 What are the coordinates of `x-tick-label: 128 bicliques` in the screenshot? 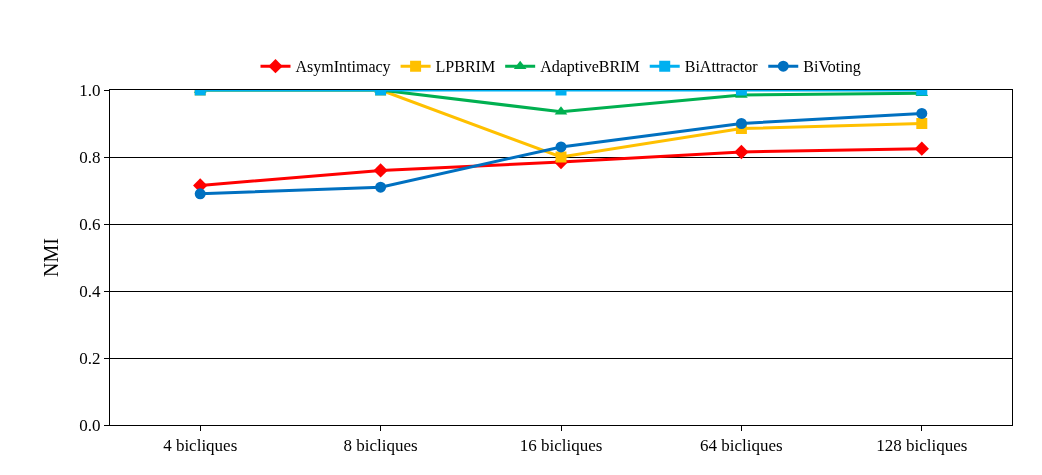 It's located at (922, 446).